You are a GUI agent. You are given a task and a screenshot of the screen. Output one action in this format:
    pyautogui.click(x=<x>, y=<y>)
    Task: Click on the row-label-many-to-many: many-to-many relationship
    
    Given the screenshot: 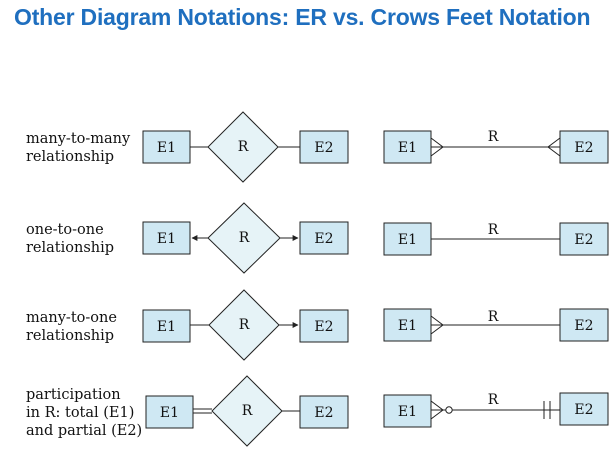 What is the action you would take?
    pyautogui.click(x=78, y=148)
    